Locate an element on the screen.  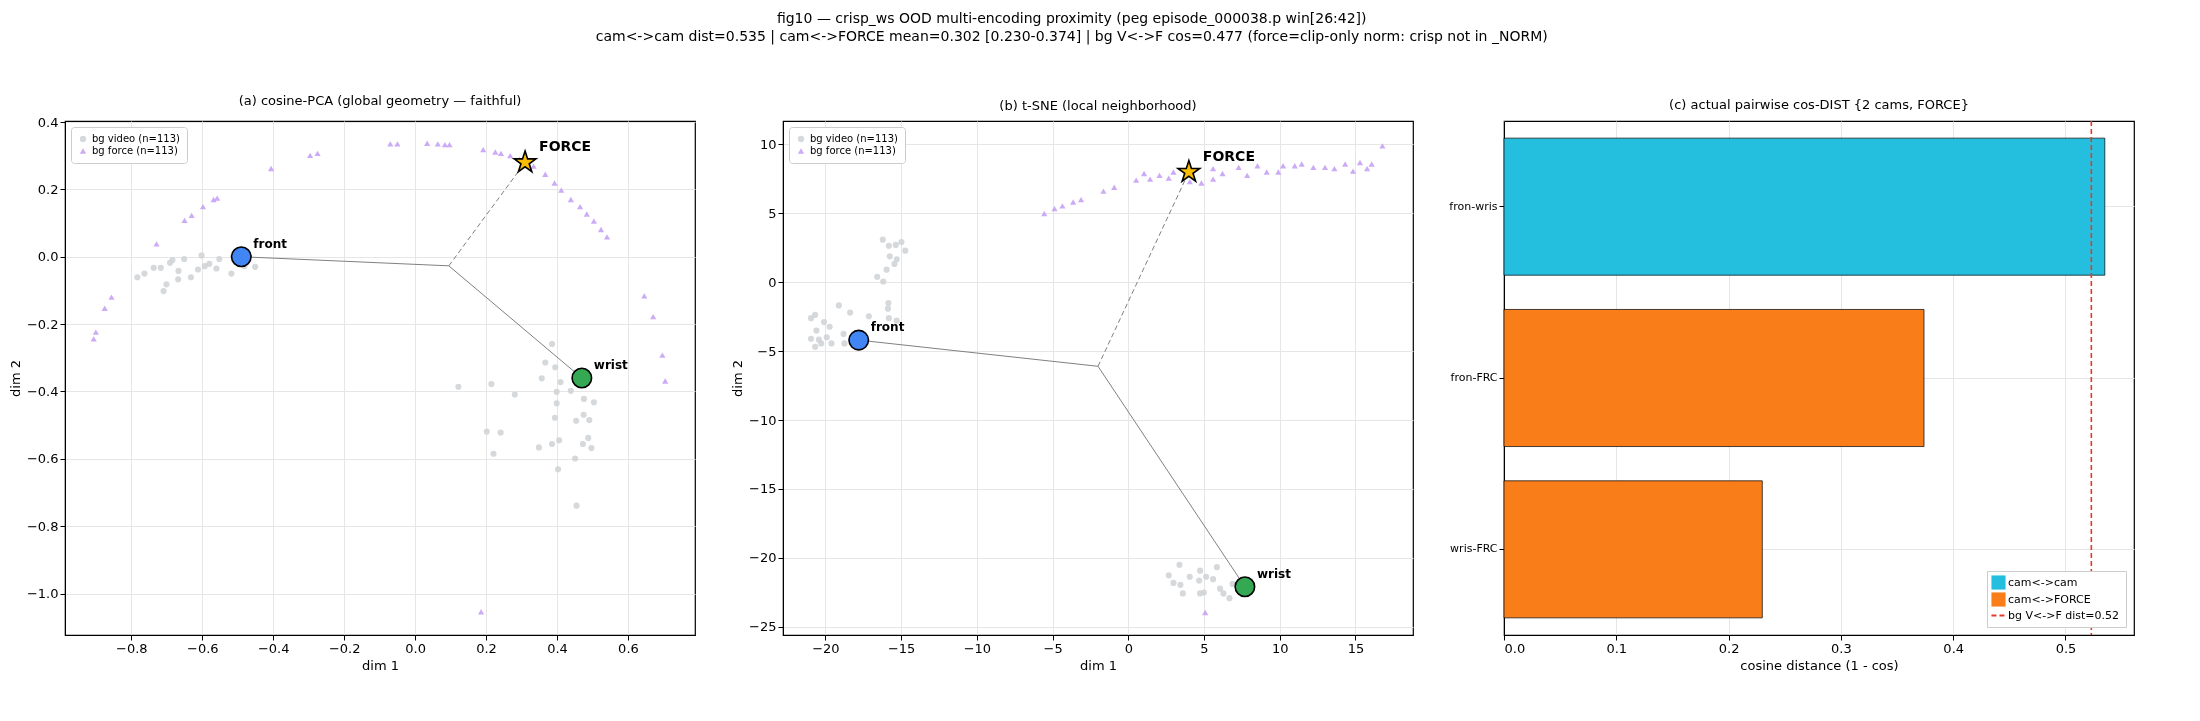
y-tick-label: −0.6 is located at coordinates (42, 459).